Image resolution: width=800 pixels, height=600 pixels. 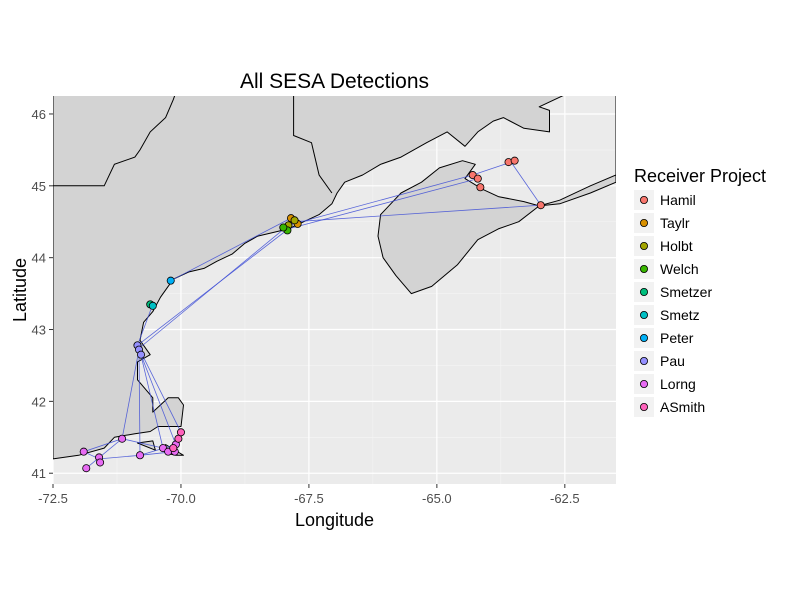 What do you see at coordinates (678, 200) in the screenshot?
I see `legend-label-hamil: Hamil` at bounding box center [678, 200].